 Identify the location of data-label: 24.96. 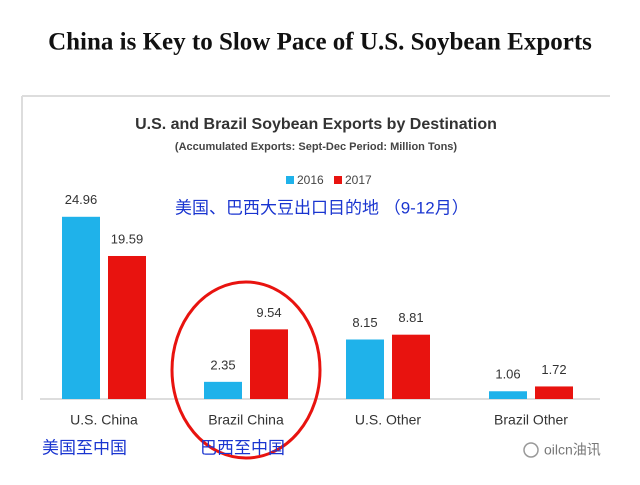
(81, 199).